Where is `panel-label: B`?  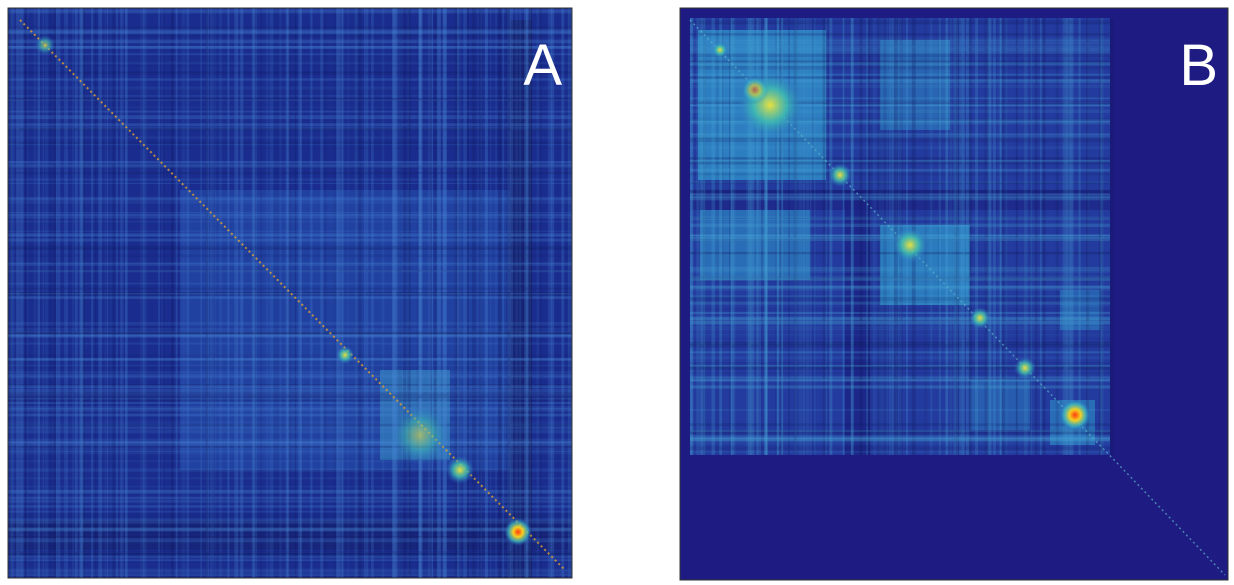 panel-label: B is located at coordinates (1198, 65).